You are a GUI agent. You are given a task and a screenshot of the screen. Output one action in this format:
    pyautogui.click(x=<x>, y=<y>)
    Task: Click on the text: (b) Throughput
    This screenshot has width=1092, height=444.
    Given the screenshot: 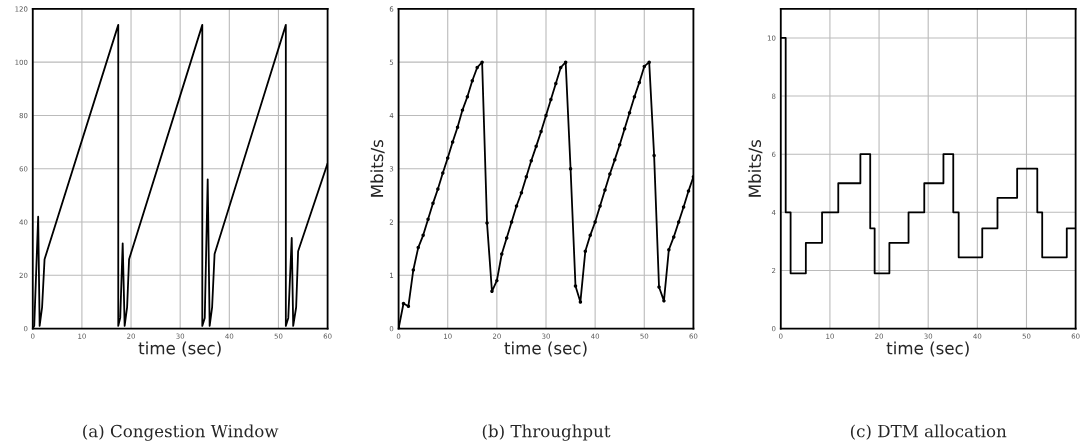 What is the action you would take?
    pyautogui.click(x=546, y=432)
    